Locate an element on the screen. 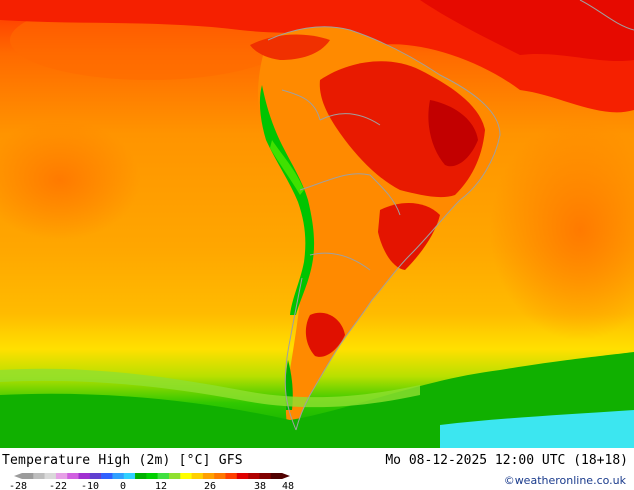  southeast-brazil-hot is located at coordinates (409, 236).